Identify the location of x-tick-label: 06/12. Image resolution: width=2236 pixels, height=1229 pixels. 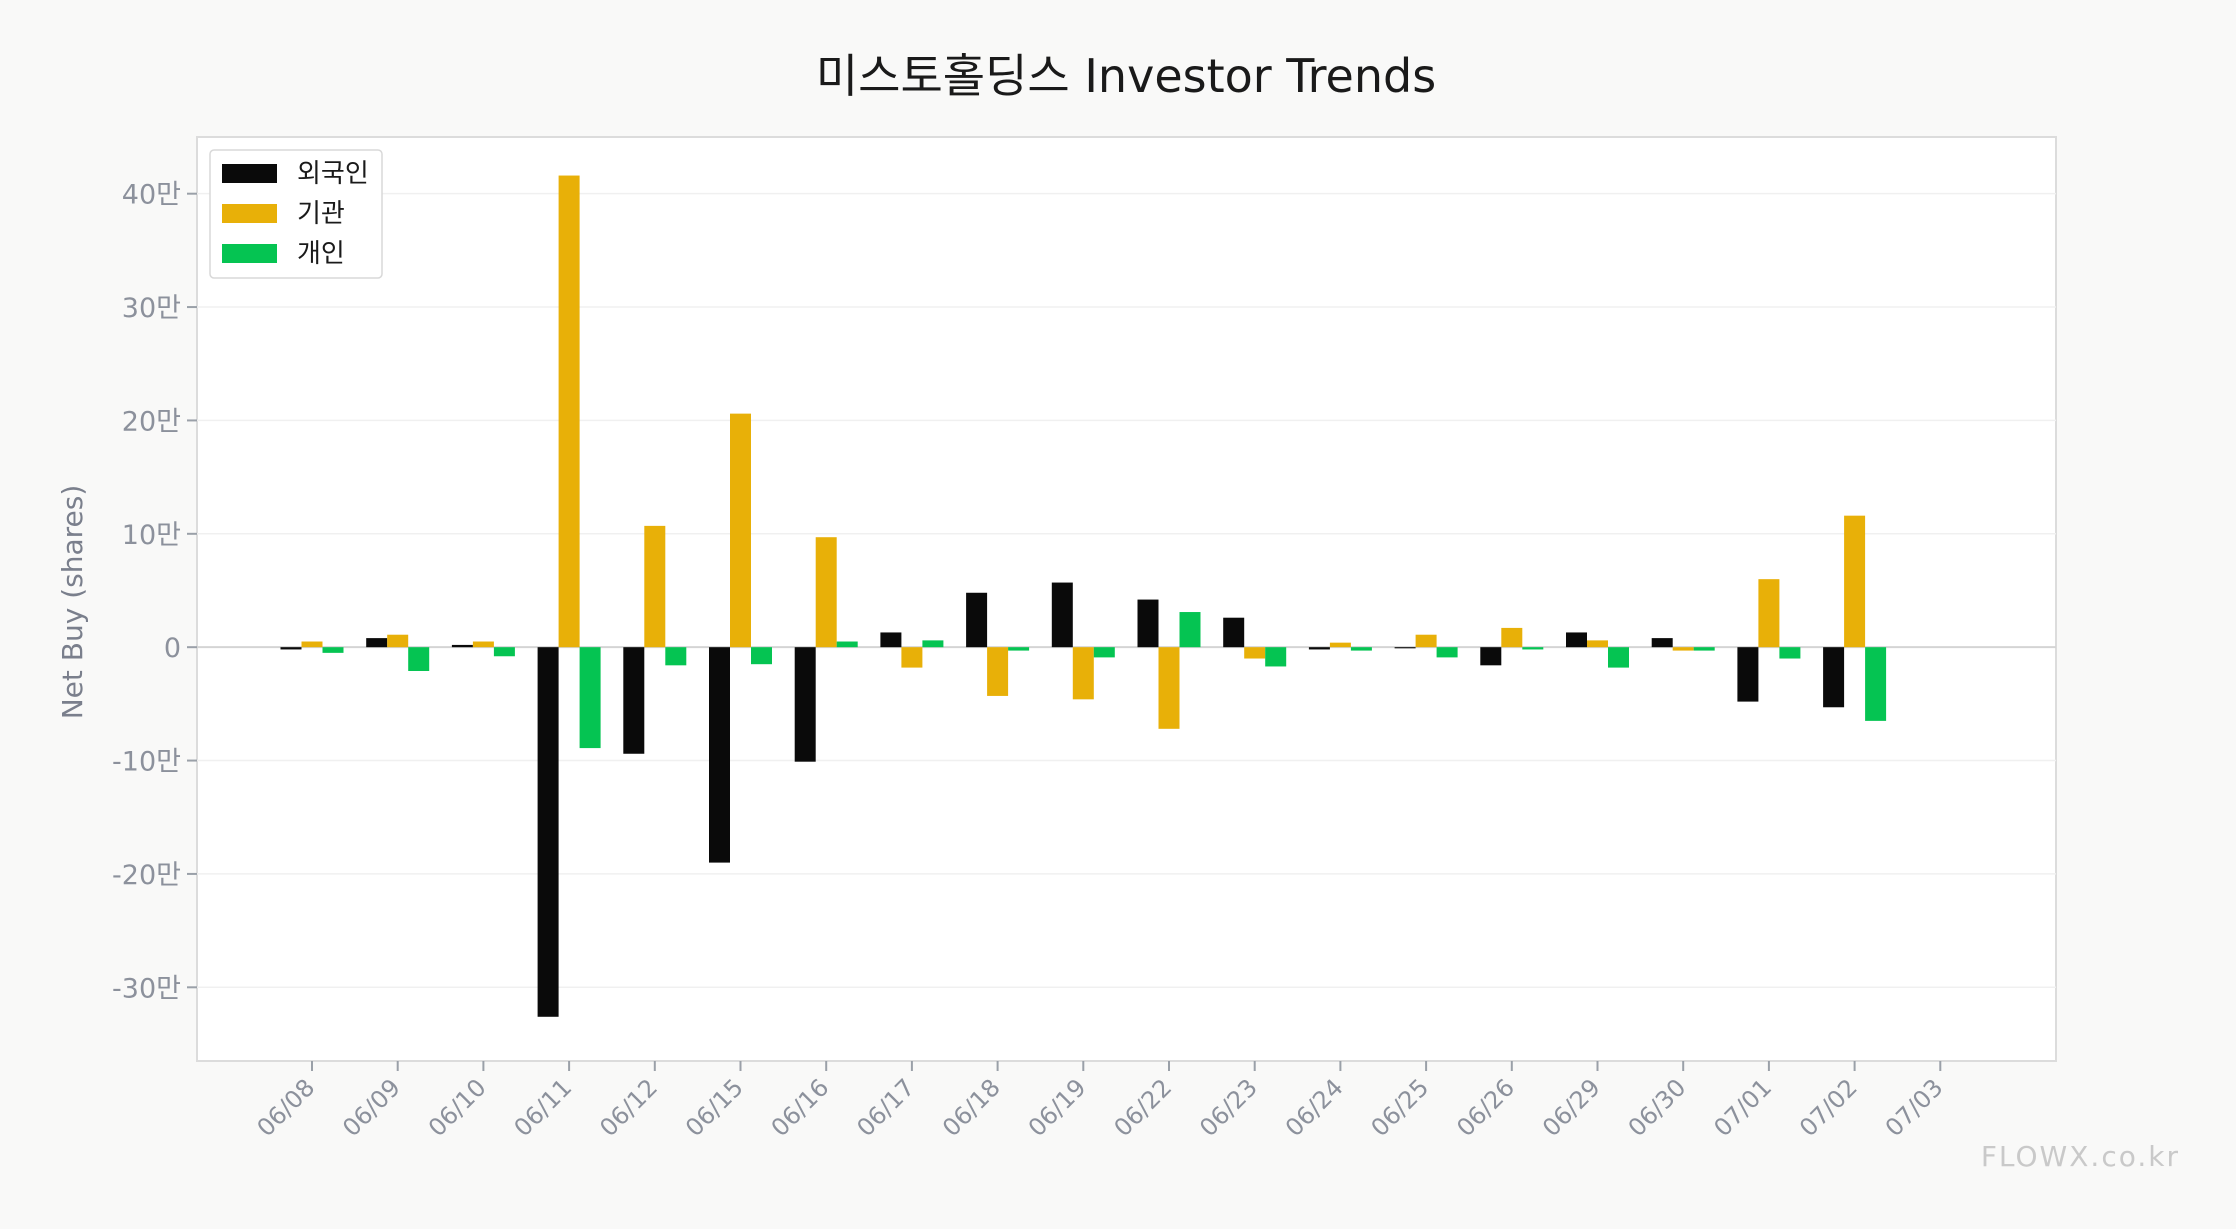
(628, 1107).